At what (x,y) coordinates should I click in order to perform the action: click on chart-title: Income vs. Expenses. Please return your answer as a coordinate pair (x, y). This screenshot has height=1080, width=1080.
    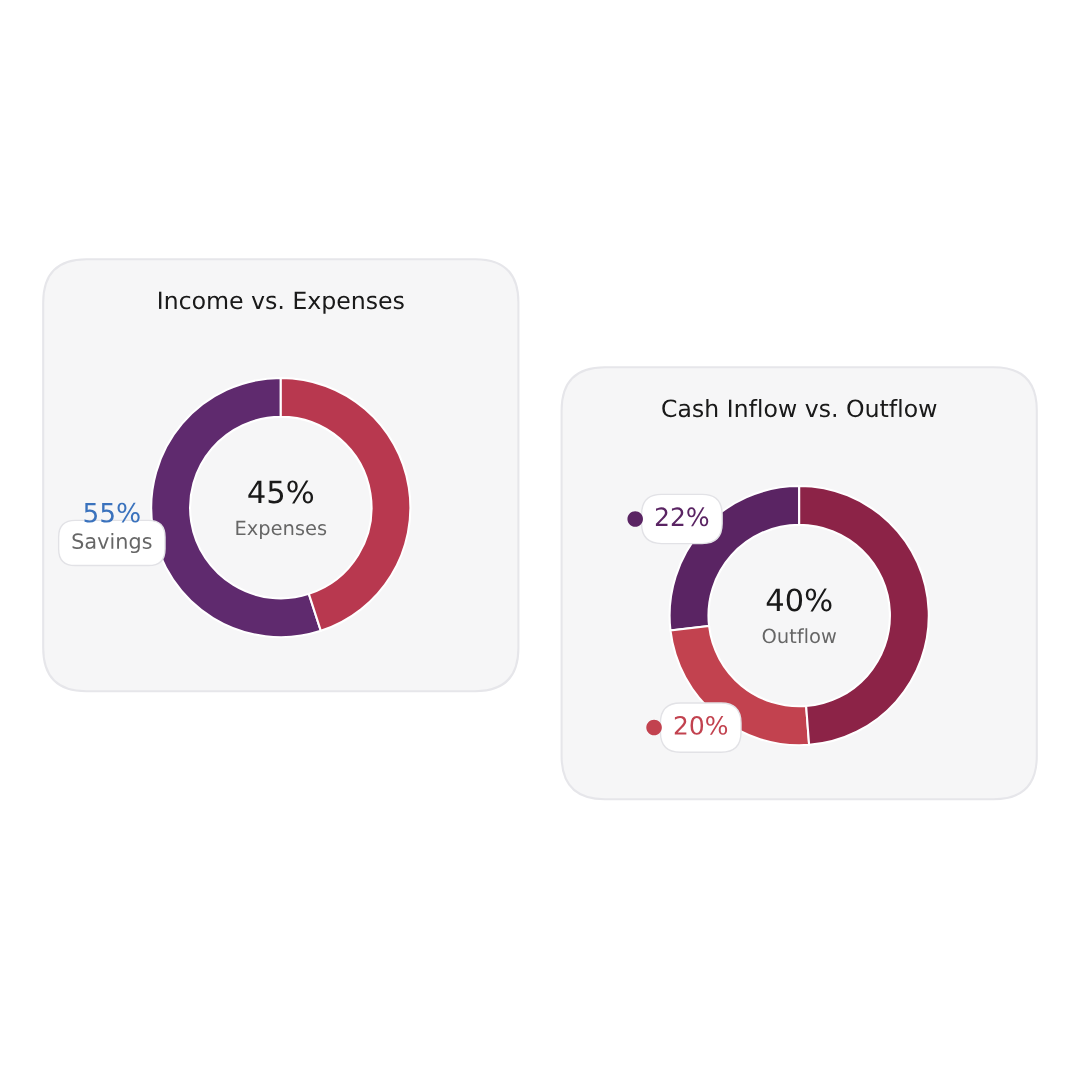
    Looking at the image, I should click on (281, 302).